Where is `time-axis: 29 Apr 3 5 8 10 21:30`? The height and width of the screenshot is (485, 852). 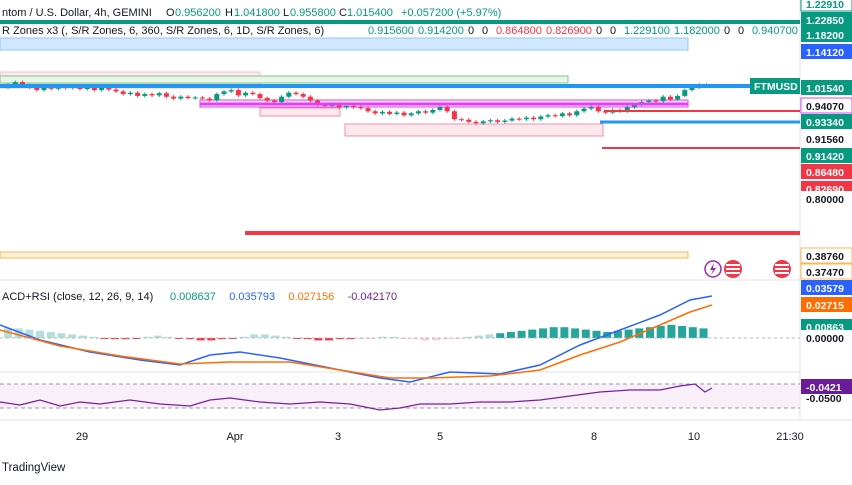
time-axis: 29 Apr 3 5 8 10 21:30 is located at coordinates (440, 437).